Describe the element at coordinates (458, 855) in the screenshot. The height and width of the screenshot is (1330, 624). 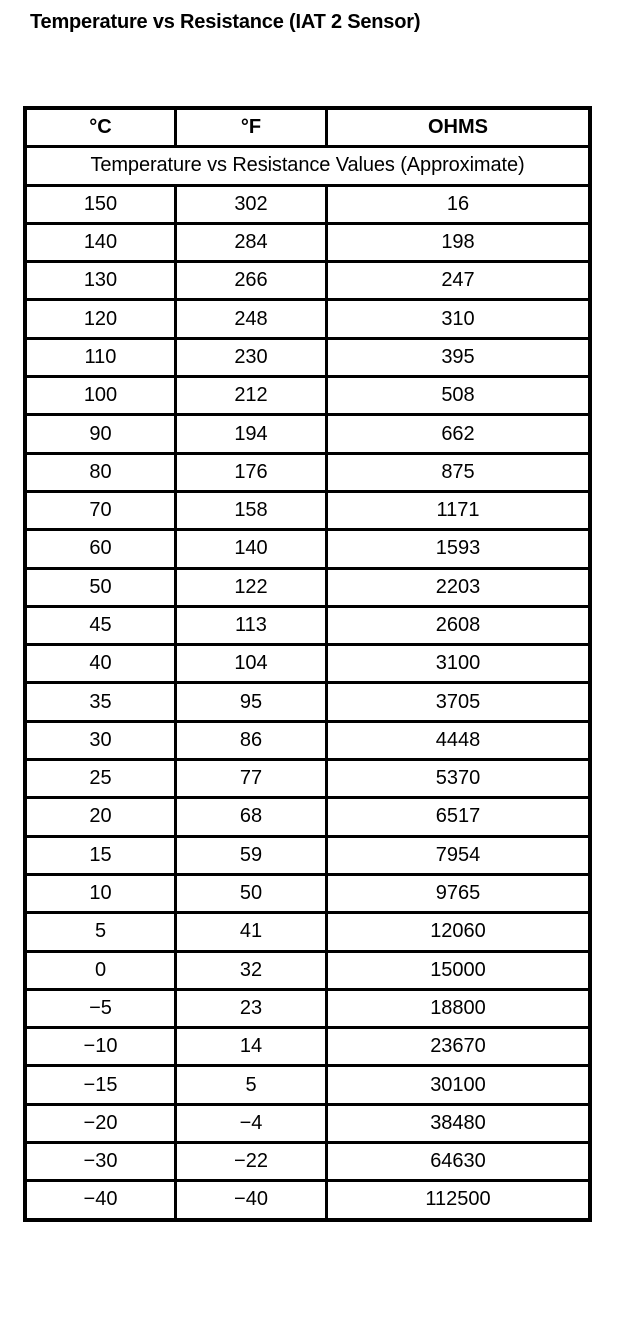
I see `cell-ohms: 7954` at that location.